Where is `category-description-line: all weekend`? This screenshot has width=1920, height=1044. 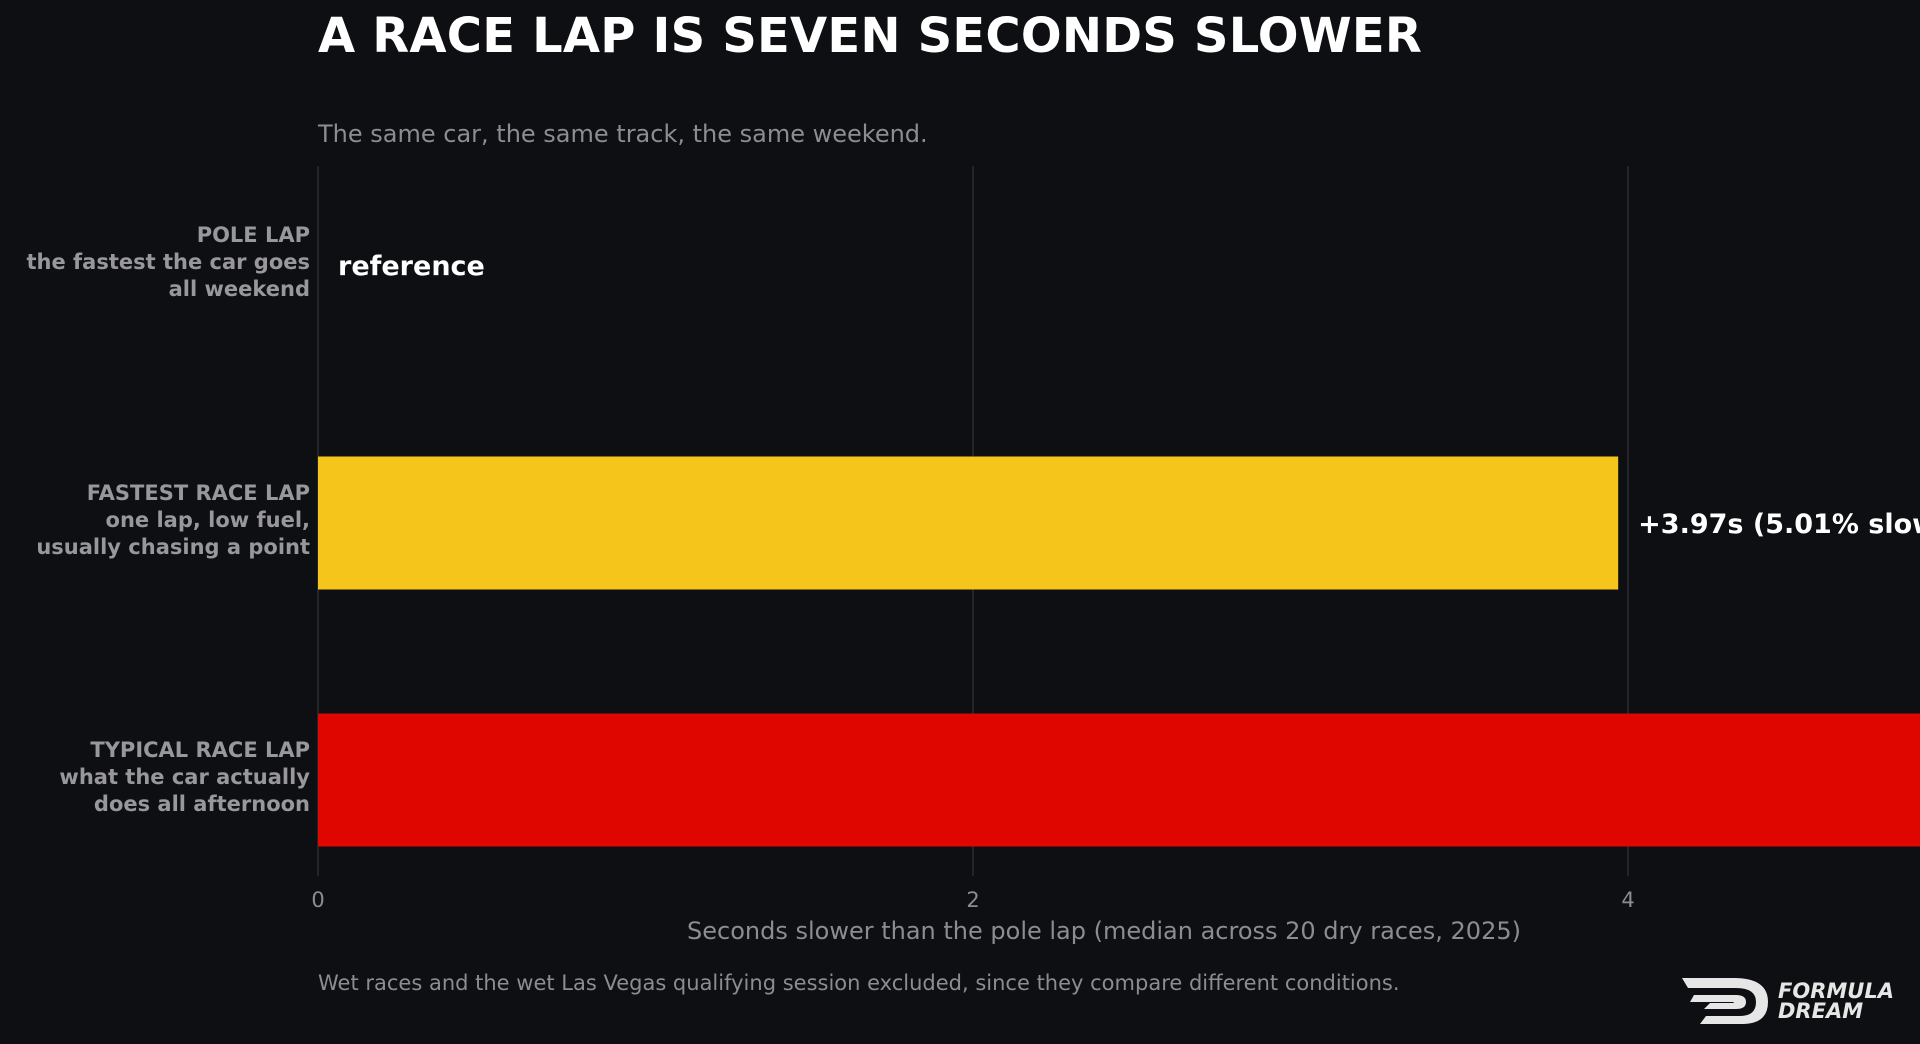 category-description-line: all weekend is located at coordinates (239, 289).